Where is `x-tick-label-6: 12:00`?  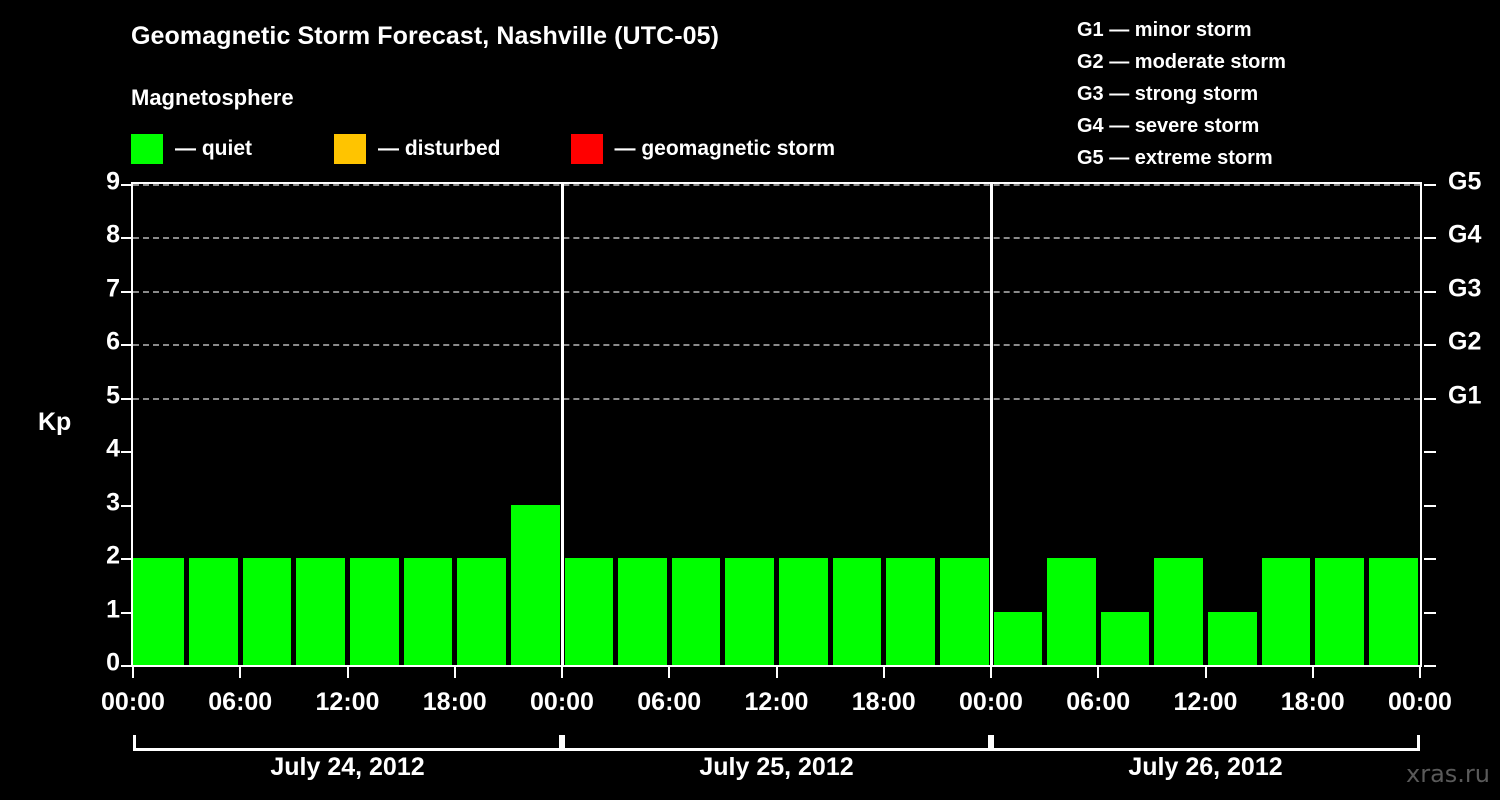
x-tick-label-6: 12:00 is located at coordinates (776, 702).